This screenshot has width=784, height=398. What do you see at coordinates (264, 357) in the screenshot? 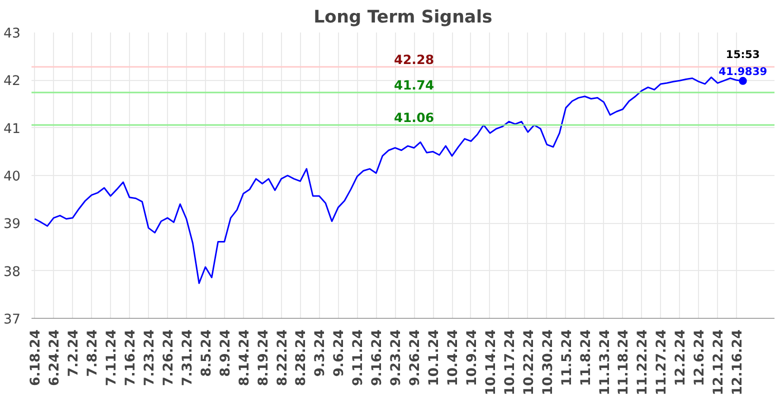
I see `x-tick-label: 8.19.24` at bounding box center [264, 357].